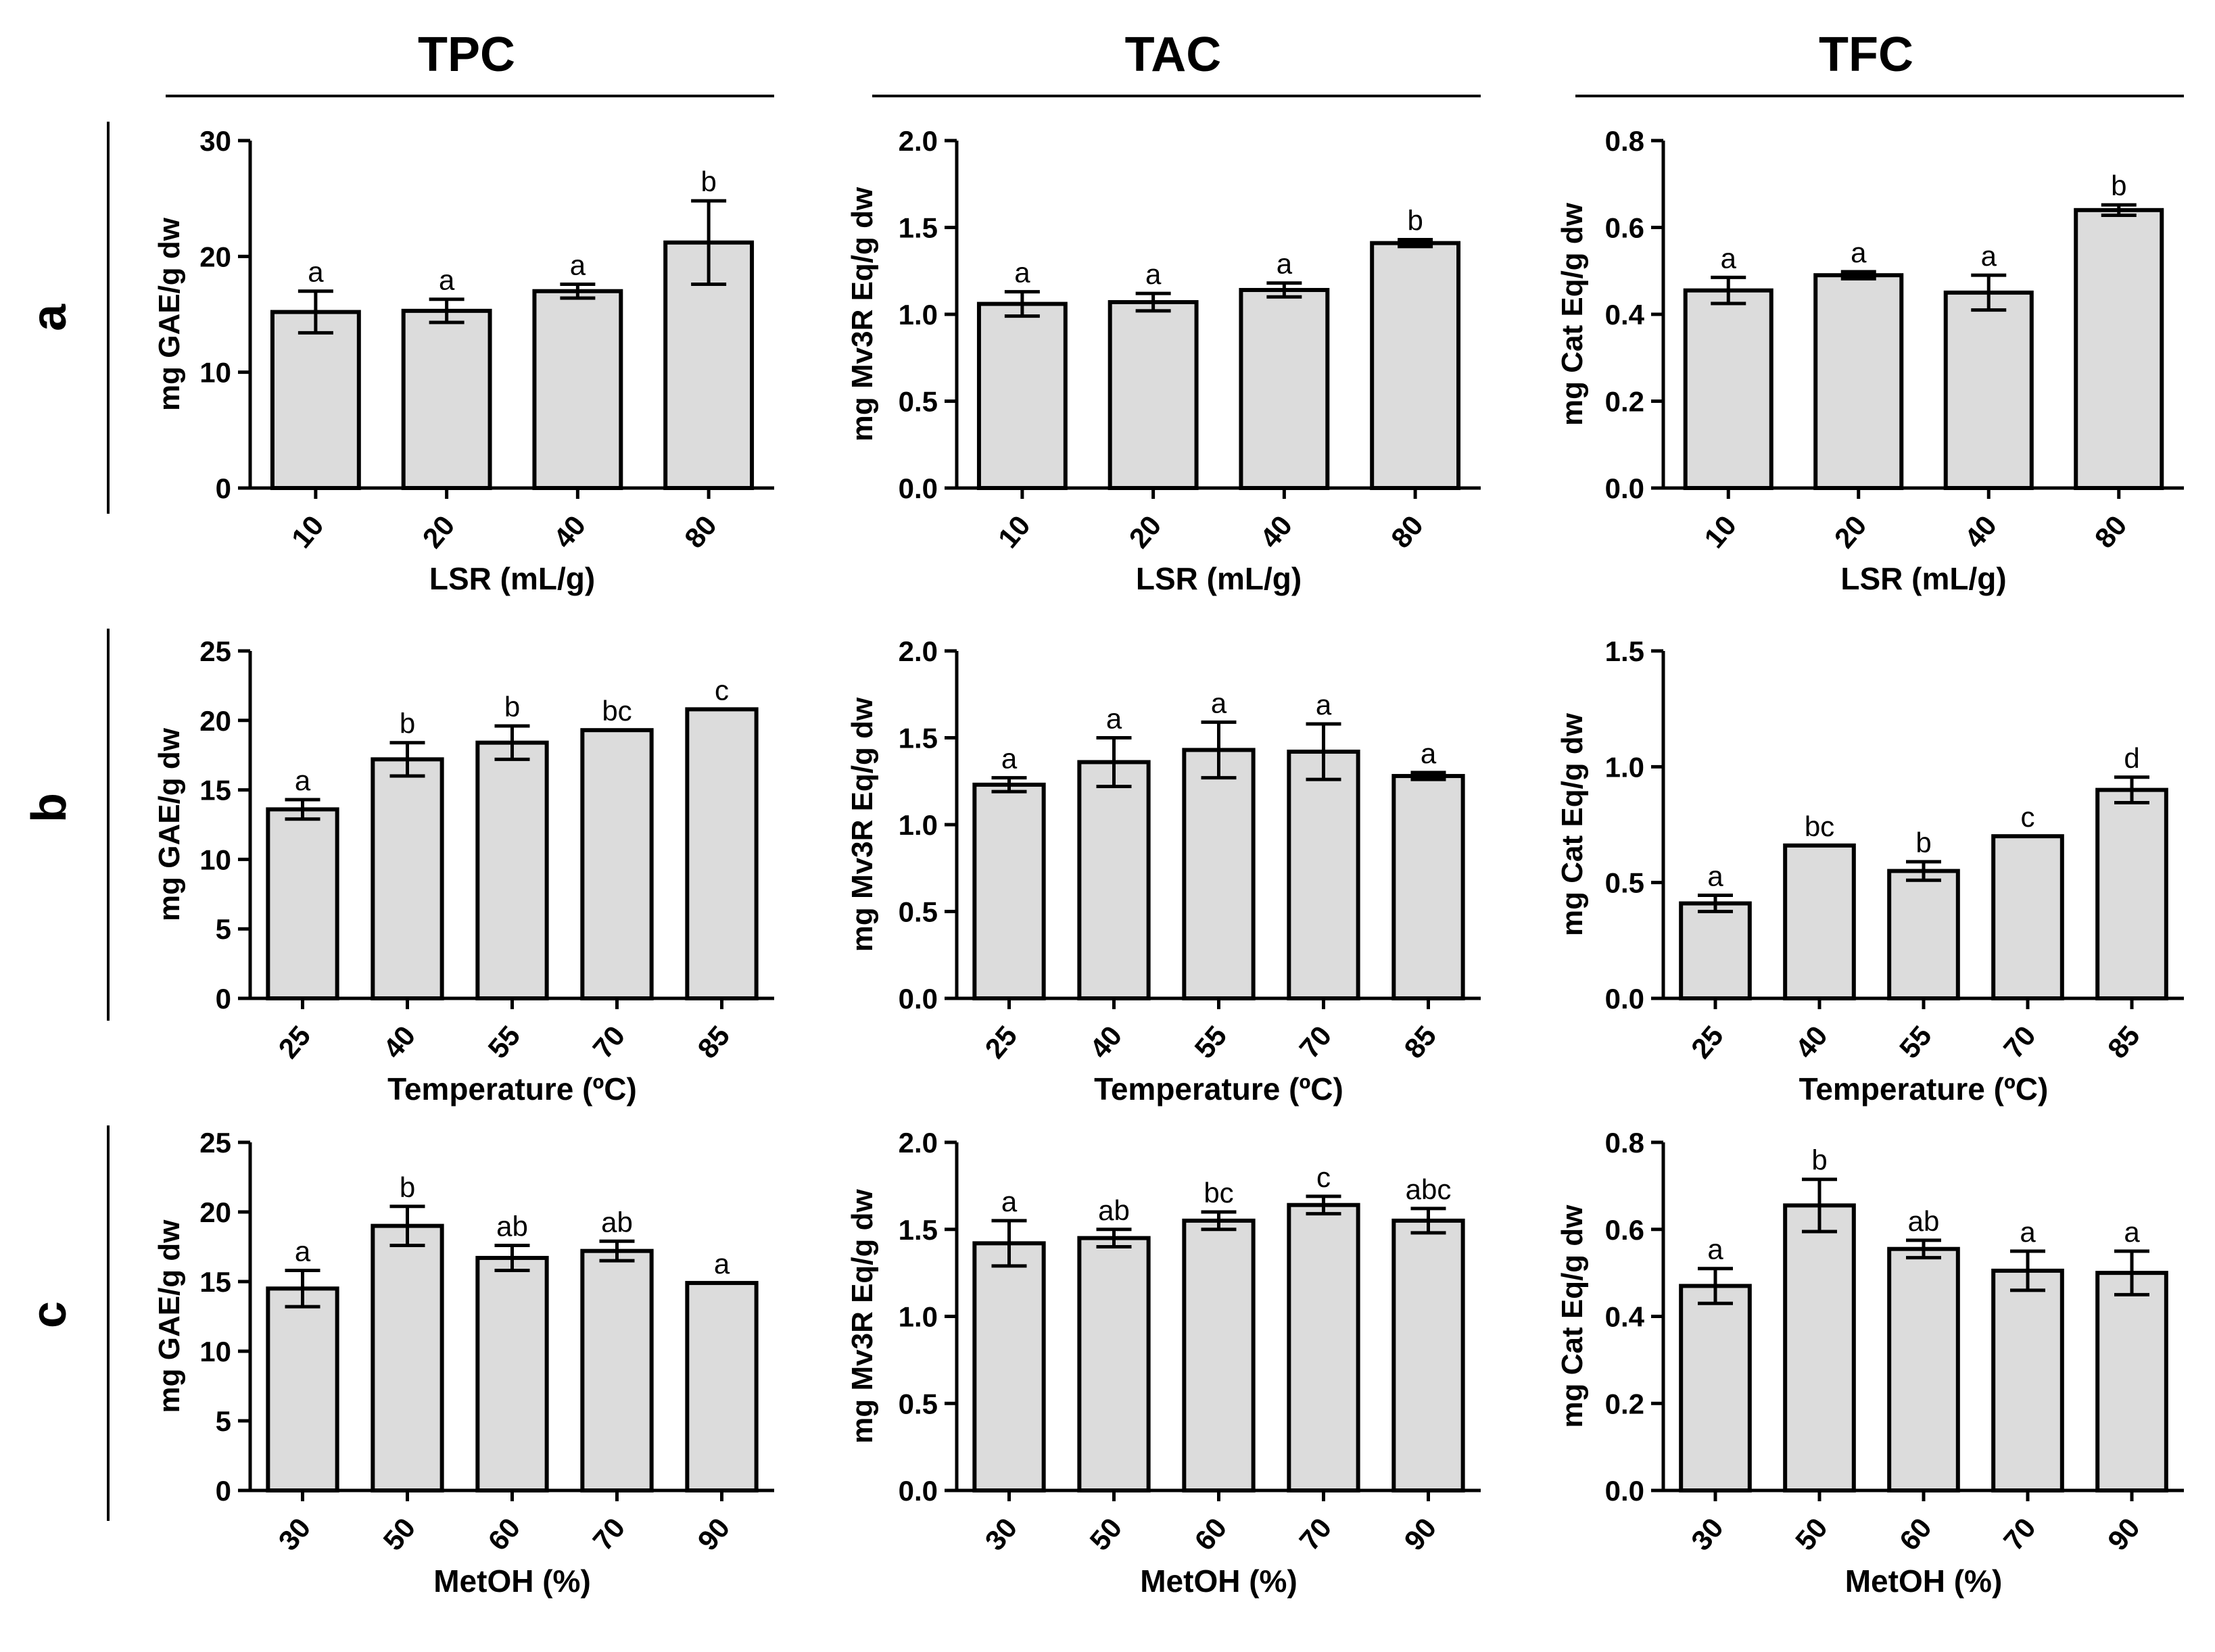  What do you see at coordinates (466, 55) in the screenshot?
I see `column-title-tpc: TPC` at bounding box center [466, 55].